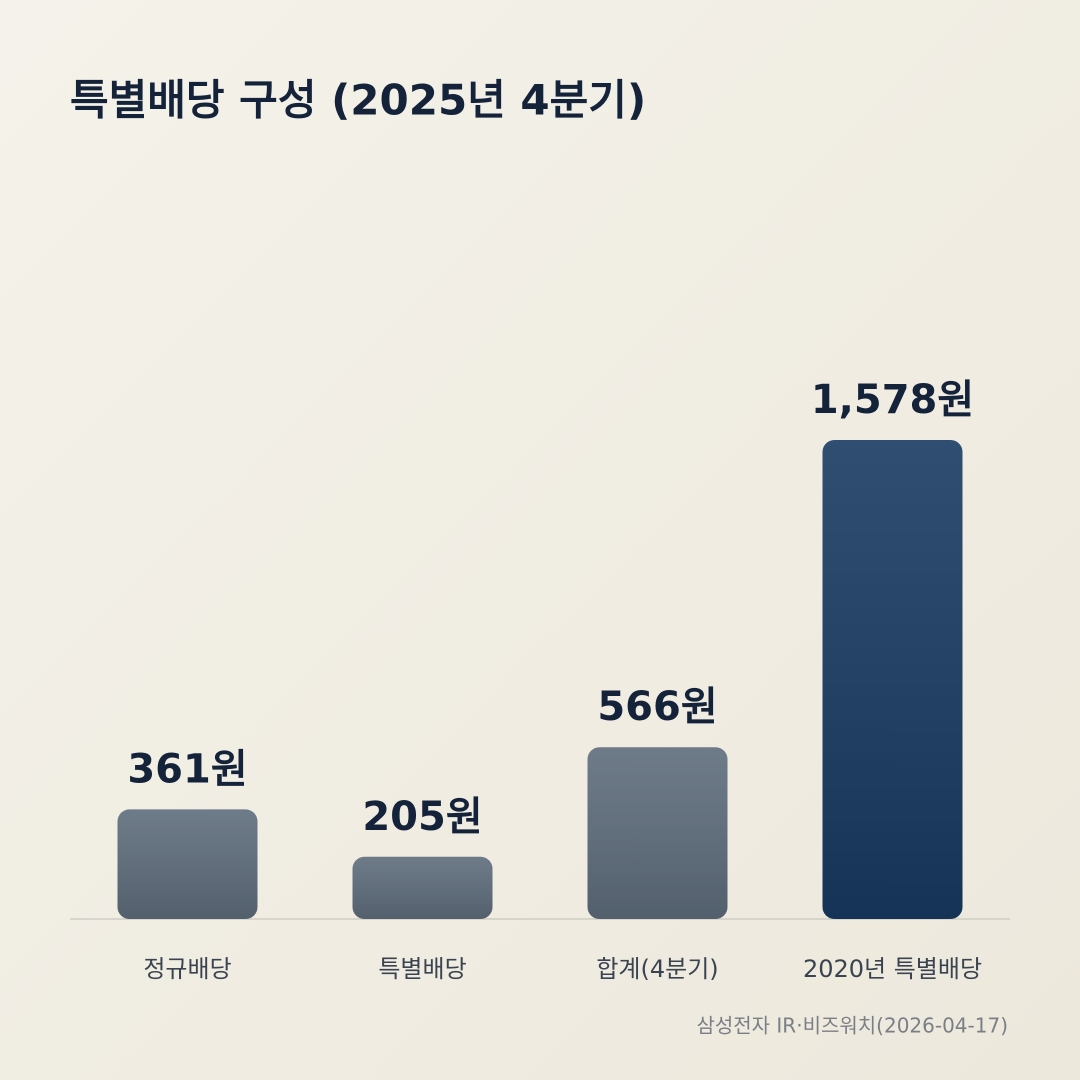 The width and height of the screenshot is (1080, 1080). Describe the element at coordinates (187, 769) in the screenshot. I see `value-label: 361원` at that location.